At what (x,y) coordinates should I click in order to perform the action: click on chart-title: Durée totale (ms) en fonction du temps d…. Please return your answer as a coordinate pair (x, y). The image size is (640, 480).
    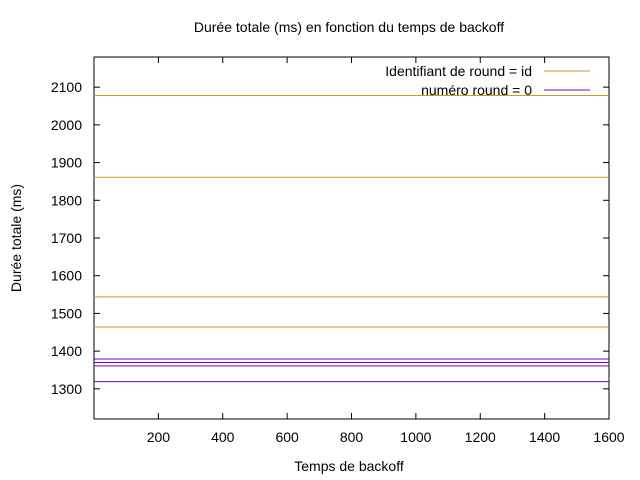
    Looking at the image, I should click on (349, 27).